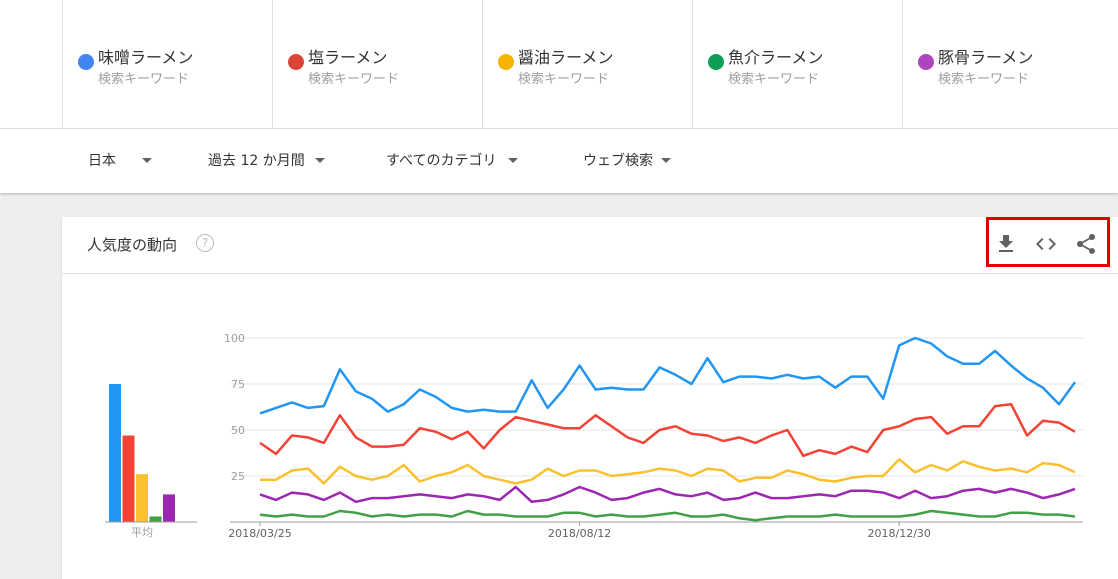  Describe the element at coordinates (86, 62) in the screenshot. I see `term-color-dot-miso` at that location.